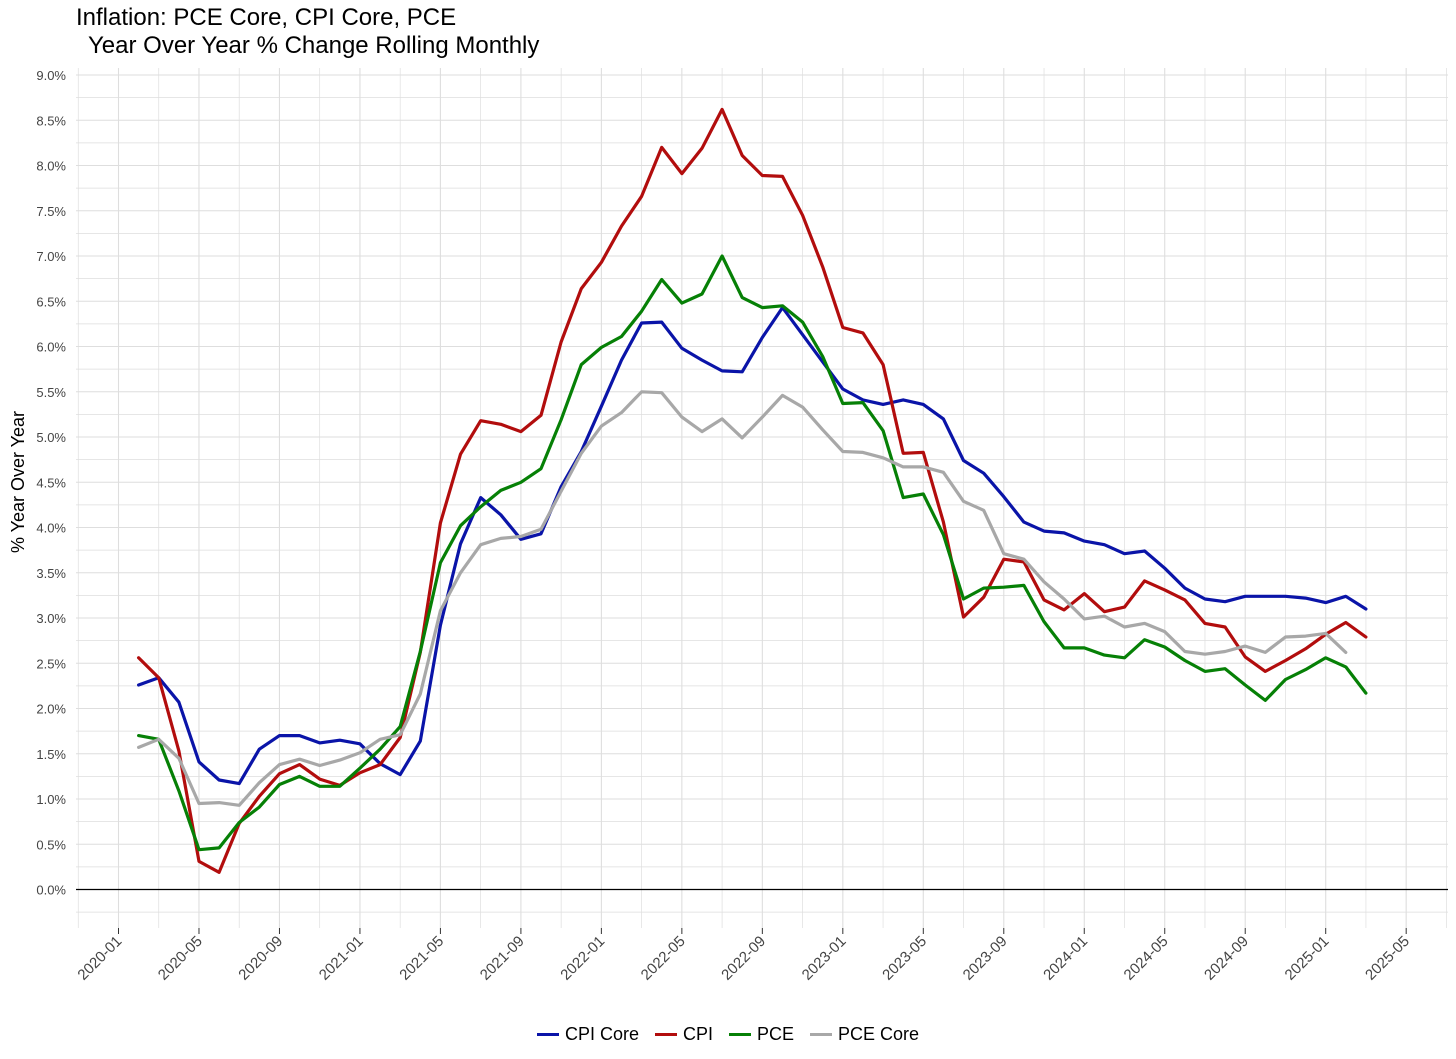 This screenshot has height=1059, width=1456. What do you see at coordinates (51, 347) in the screenshot?
I see `y-tick-label: 6.0%` at bounding box center [51, 347].